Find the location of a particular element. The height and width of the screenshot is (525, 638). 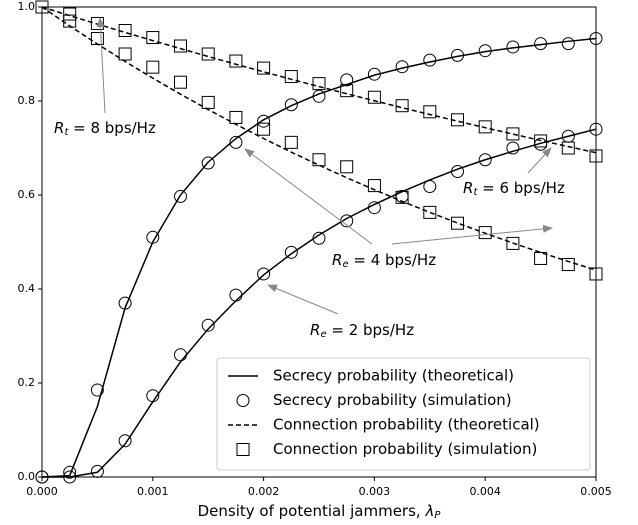

x-axis-label-subscript: P is located at coordinates (437, 515).